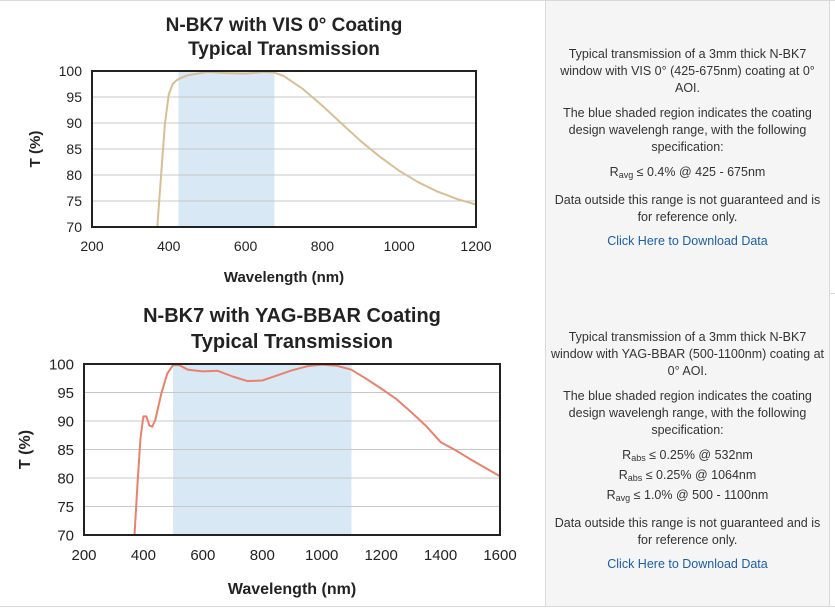  I want to click on spec-line: Ravg ≤ 1.0% @ 500 - 1100nm, so click(687, 495).